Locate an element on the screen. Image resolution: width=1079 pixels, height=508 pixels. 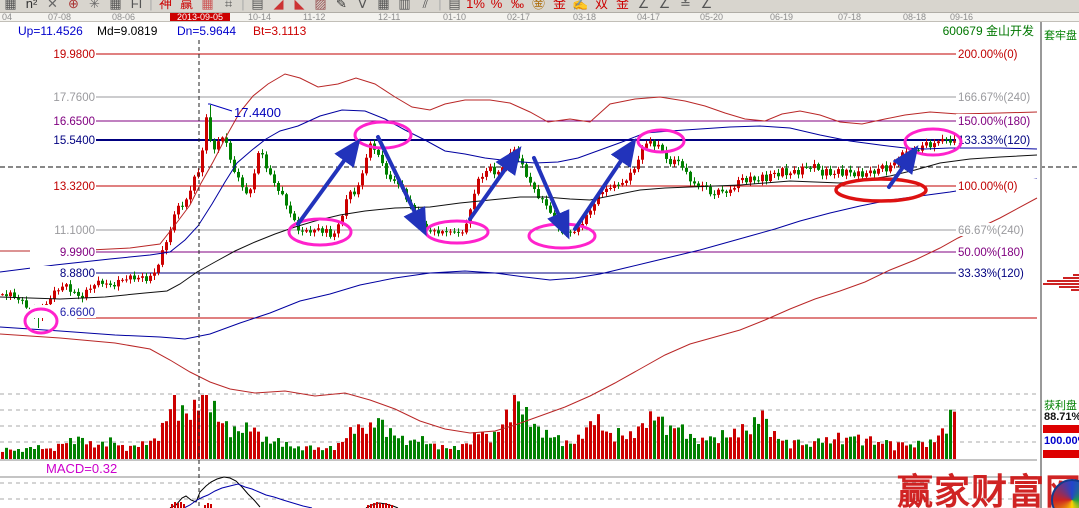
toolbar-icon-13: ▤ is located at coordinates (257, 5).